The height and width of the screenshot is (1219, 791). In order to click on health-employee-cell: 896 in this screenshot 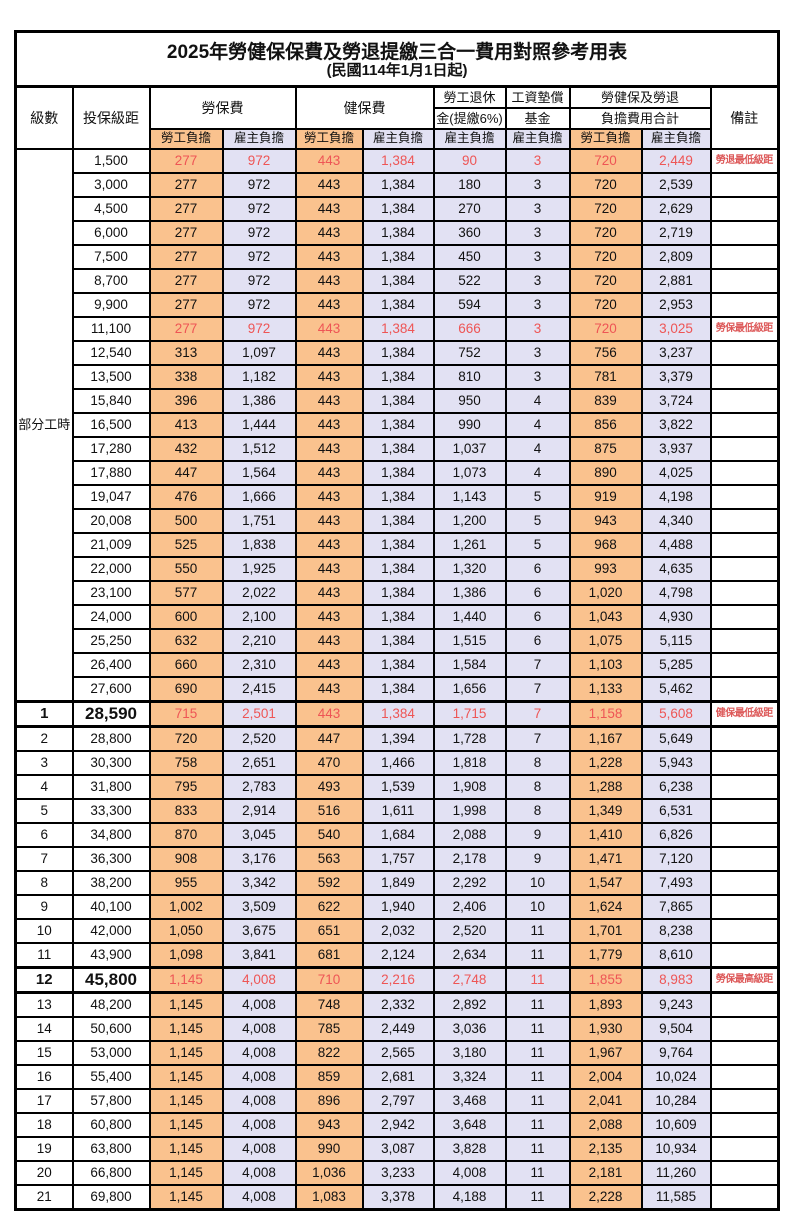, I will do `click(329, 1101)`.